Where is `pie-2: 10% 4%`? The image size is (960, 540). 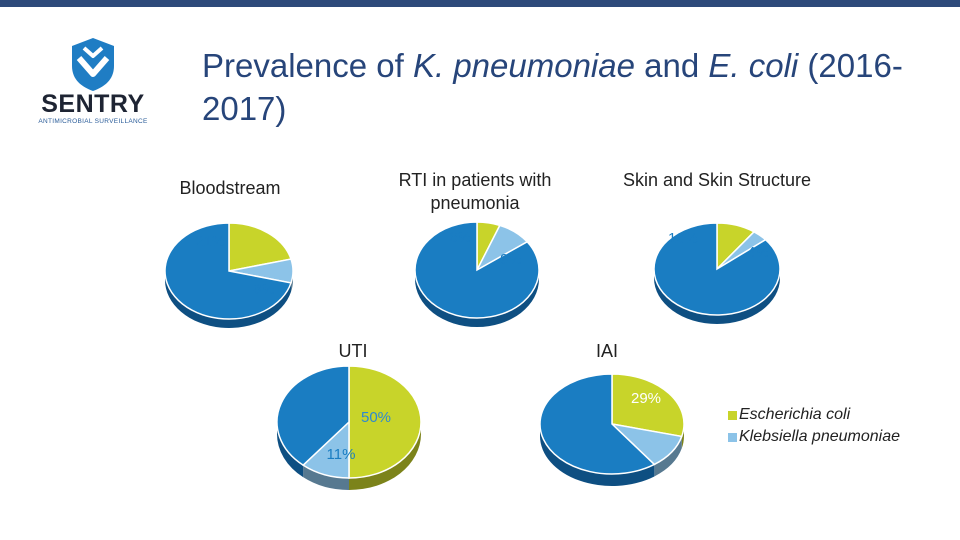
pie-2: 10% 4% is located at coordinates (717, 273).